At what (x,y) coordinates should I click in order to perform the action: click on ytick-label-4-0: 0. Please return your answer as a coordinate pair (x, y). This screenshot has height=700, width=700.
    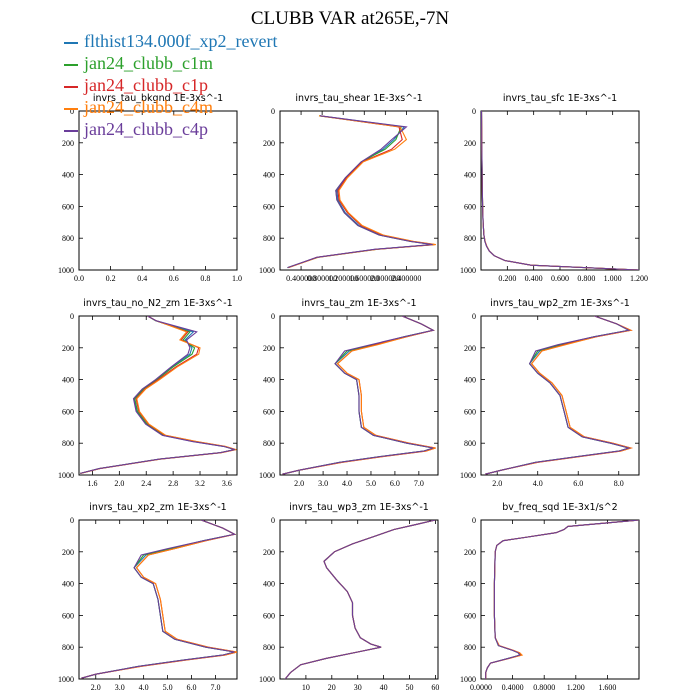
    Looking at the image, I should click on (273, 316).